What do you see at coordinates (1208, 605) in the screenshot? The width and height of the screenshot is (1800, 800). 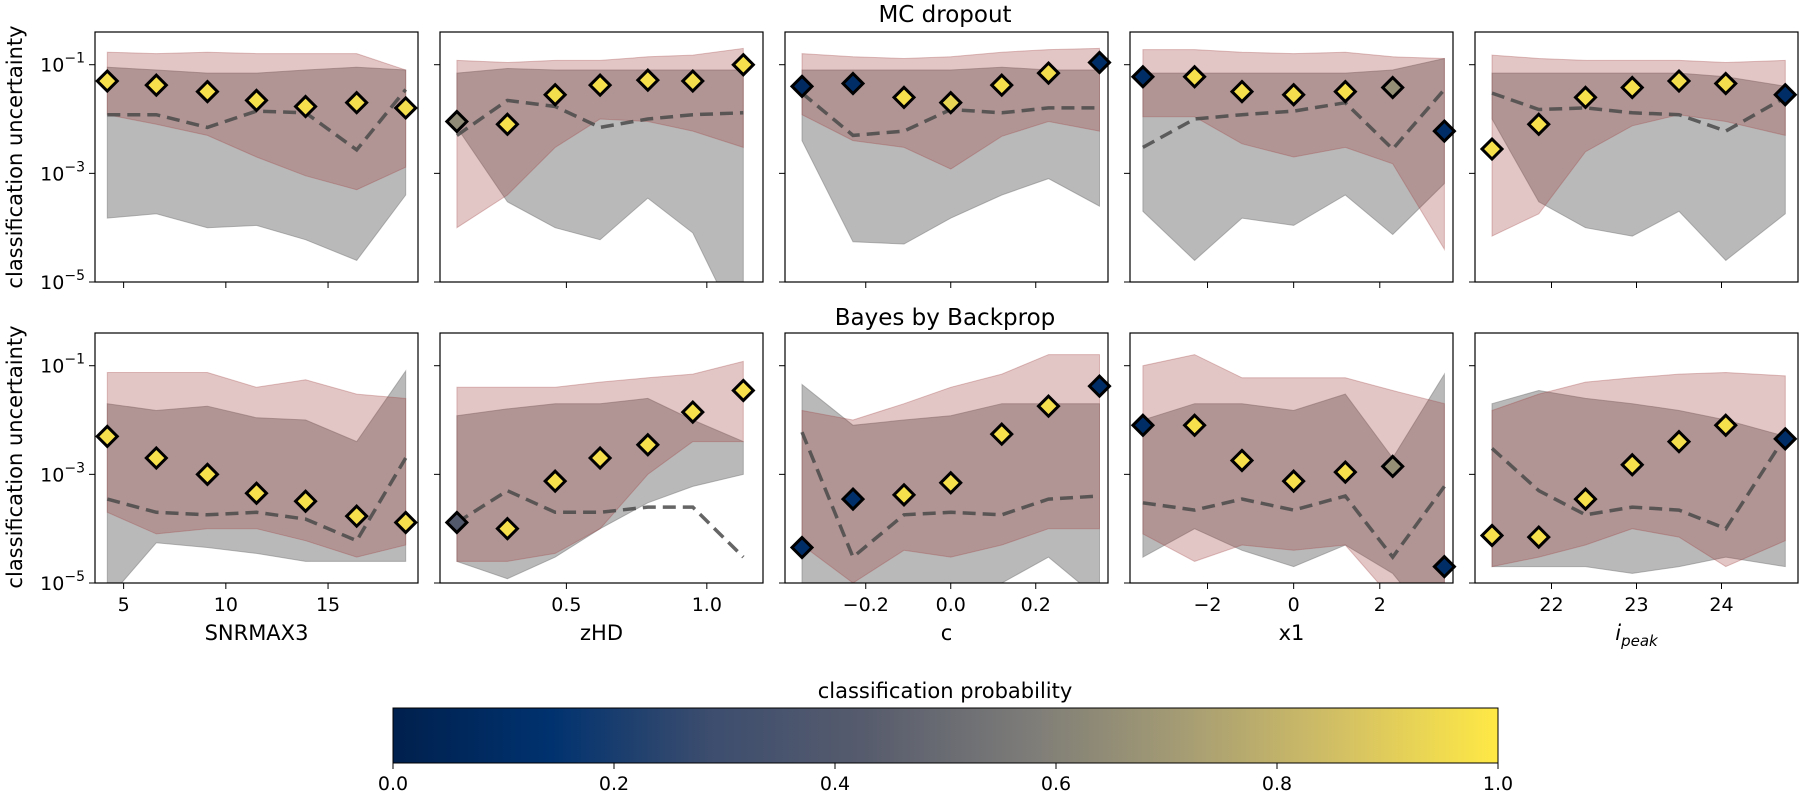 I see `x-tick-label: −2` at bounding box center [1208, 605].